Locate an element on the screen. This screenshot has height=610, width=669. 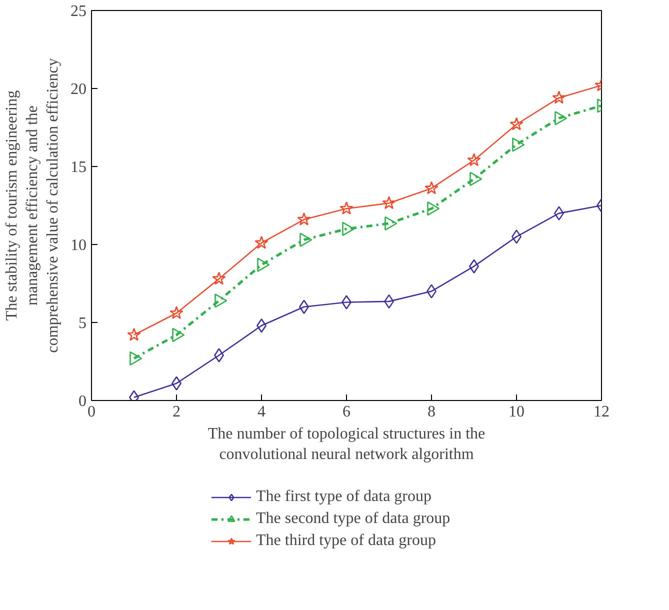
legend-label: The third type of data group is located at coordinates (346, 541).